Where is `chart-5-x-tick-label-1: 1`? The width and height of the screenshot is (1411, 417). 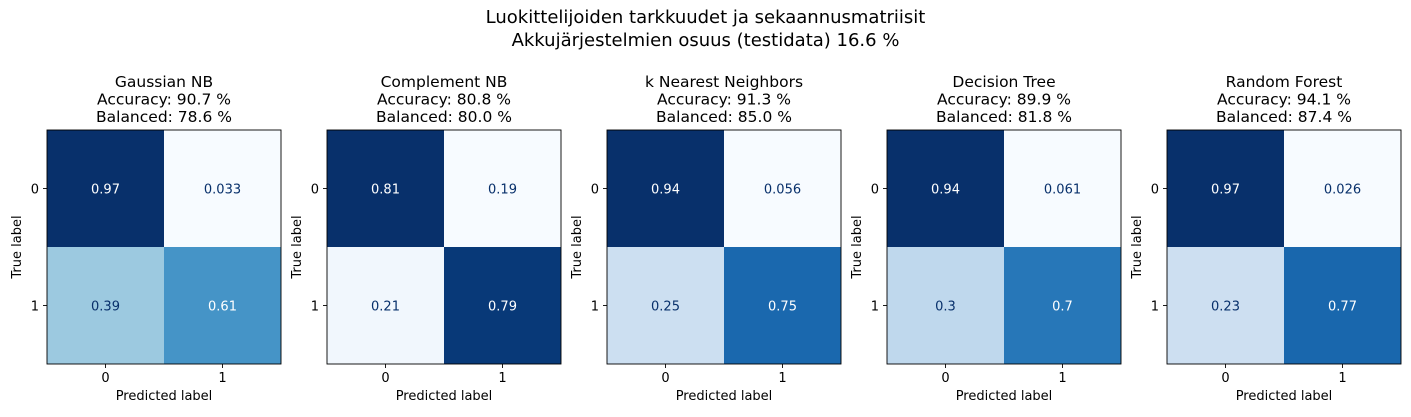 chart-5-x-tick-label-1: 1 is located at coordinates (1342, 378).